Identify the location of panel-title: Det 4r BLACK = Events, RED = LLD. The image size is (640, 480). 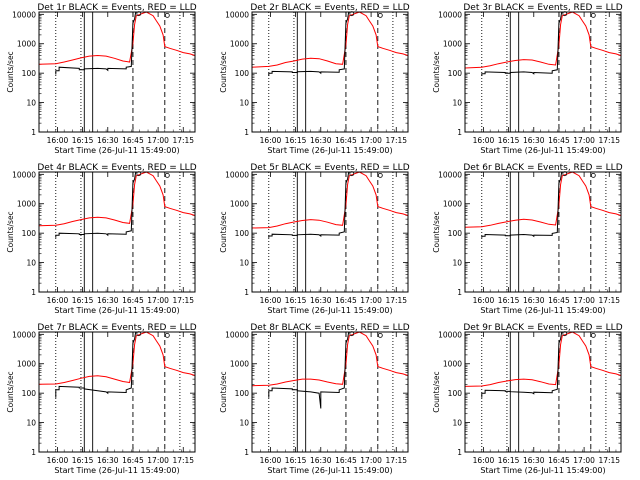
(116, 168).